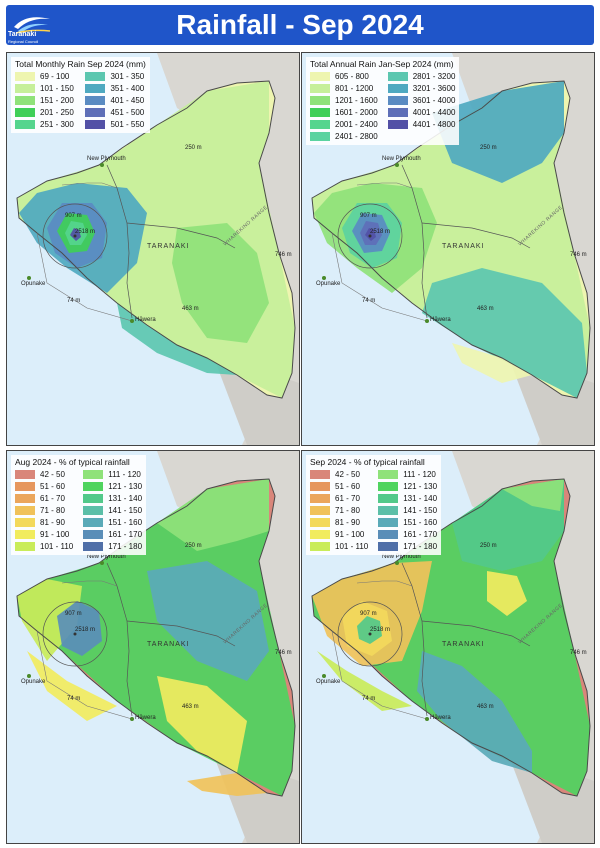 The width and height of the screenshot is (600, 848). I want to click on new-plymouth-marker, so click(397, 563).